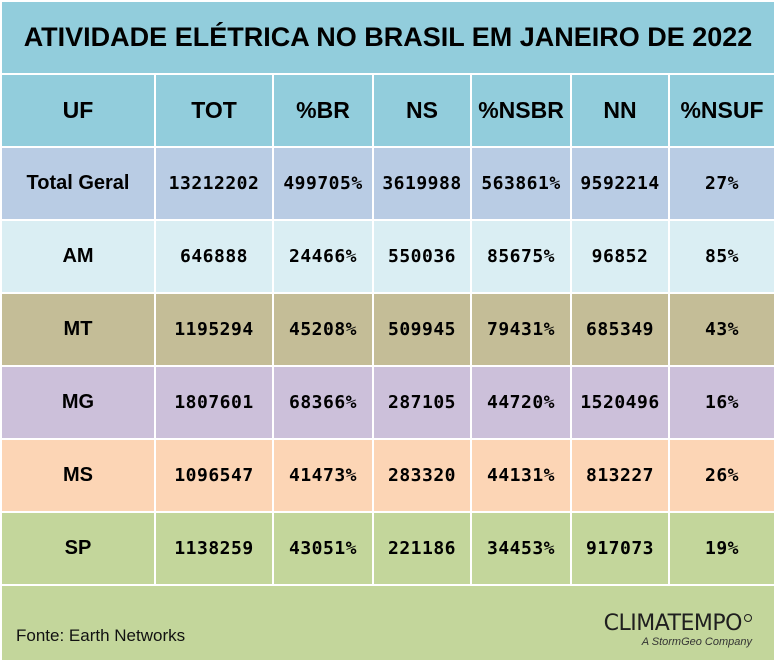 This screenshot has height=662, width=774. Describe the element at coordinates (521, 183) in the screenshot. I see `cell-nsbr: 563861%` at that location.